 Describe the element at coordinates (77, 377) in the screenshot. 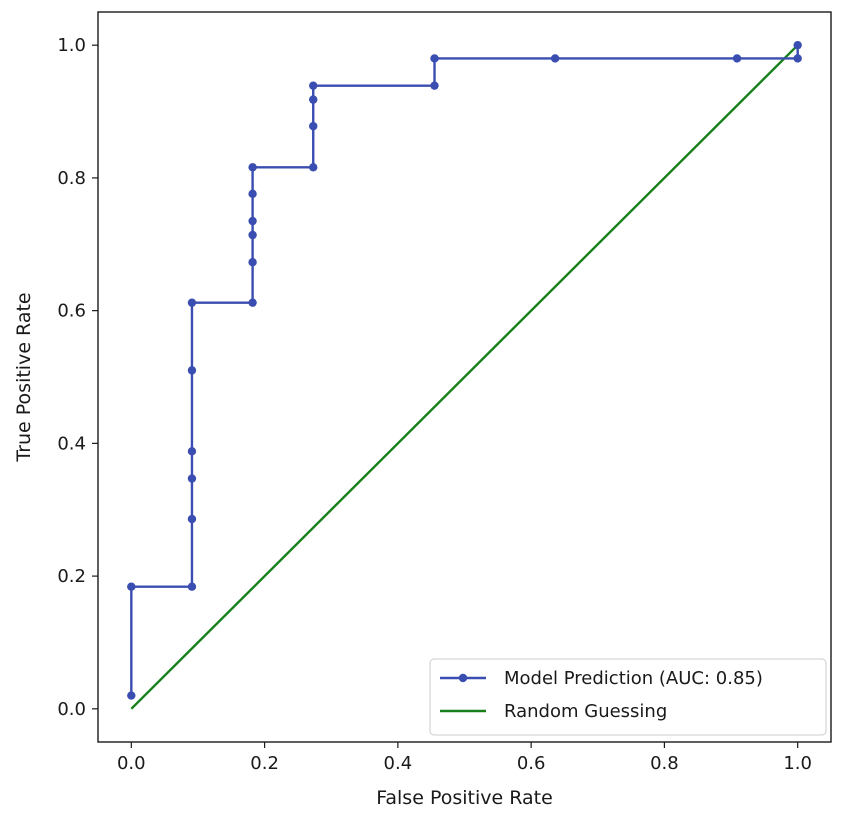

I see `y-axis: 0.0 0.2 0.4 0.6 0.8 1.0` at that location.